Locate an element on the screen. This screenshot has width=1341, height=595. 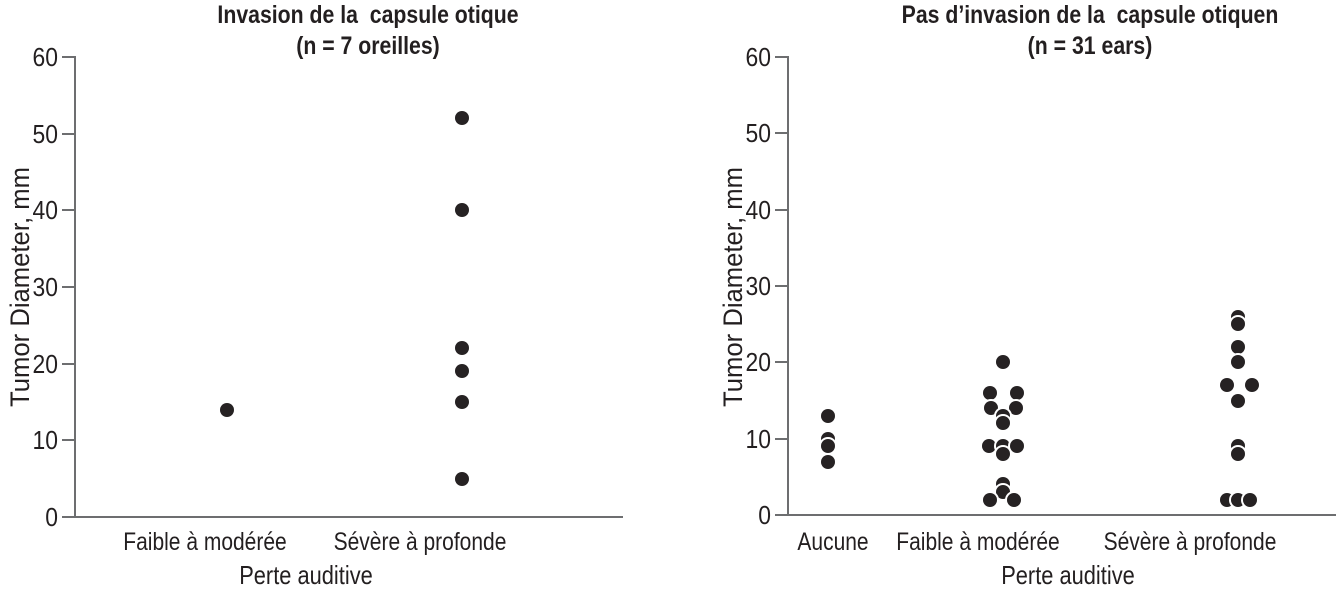
right-panel-title: Pas d’invasion de la capsule otiquen is located at coordinates (1090, 15).